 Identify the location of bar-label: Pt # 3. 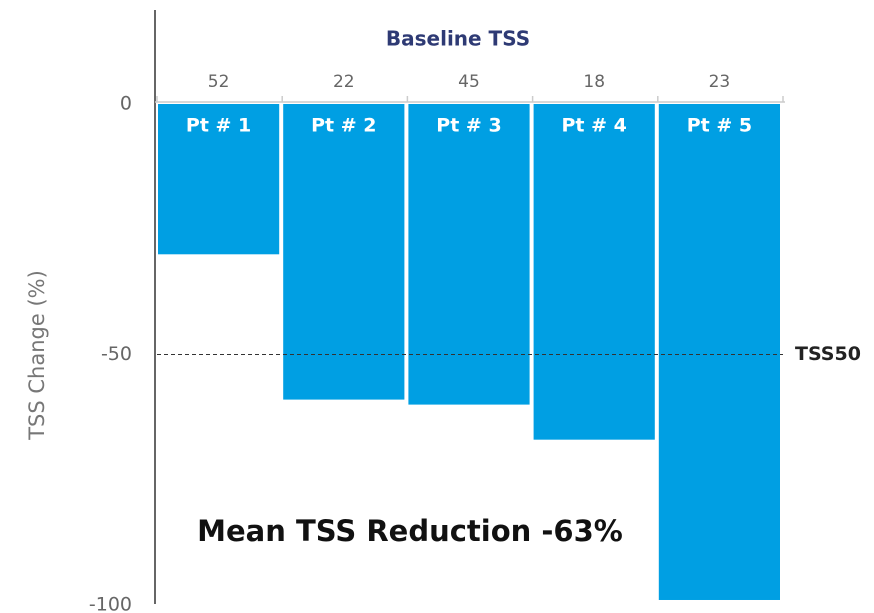
(468, 126).